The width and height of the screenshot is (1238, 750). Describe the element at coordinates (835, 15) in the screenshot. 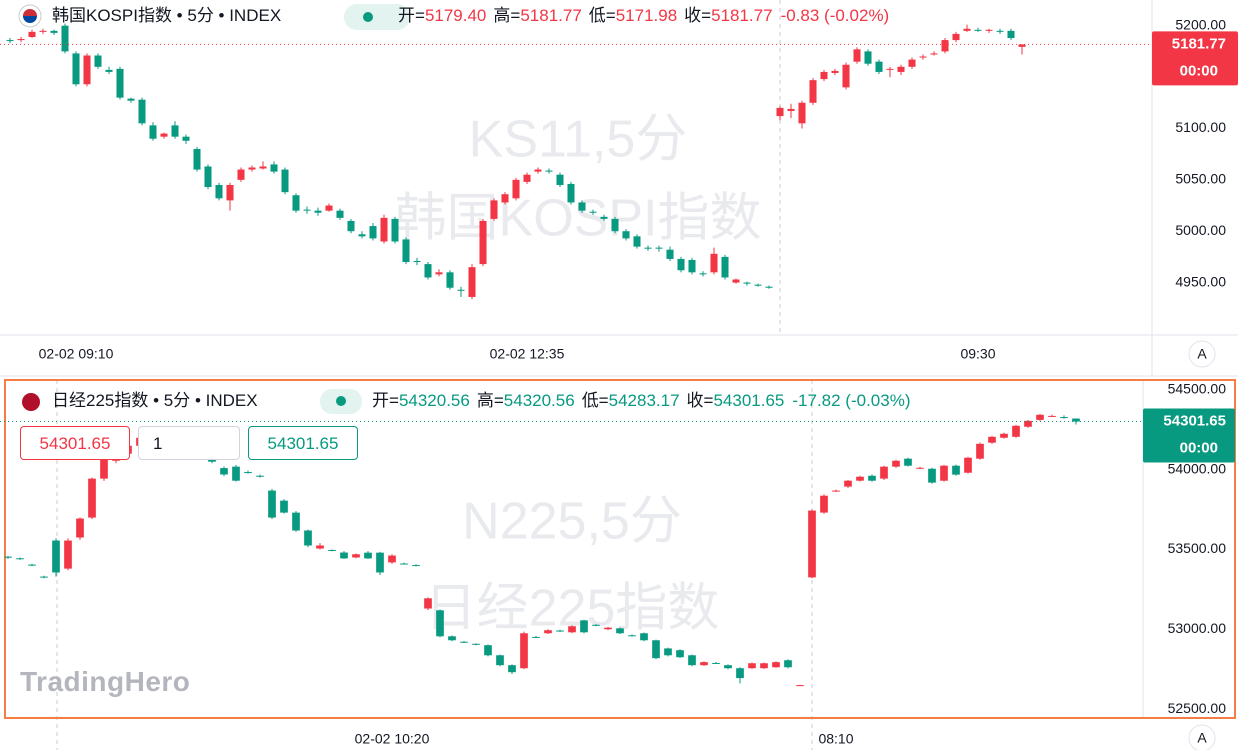

I see `change: -0.83 (-0.02%)` at that location.